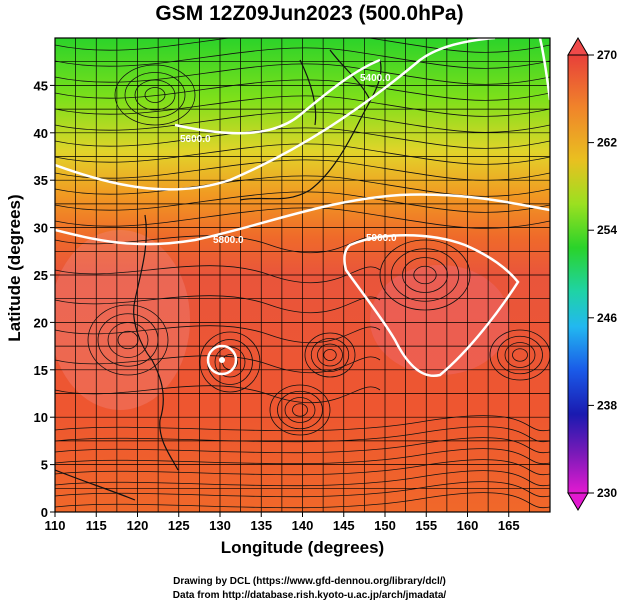 Image resolution: width=619 pixels, height=605 pixels. What do you see at coordinates (41, 275) in the screenshot?
I see `y-tick-label: 25` at bounding box center [41, 275].